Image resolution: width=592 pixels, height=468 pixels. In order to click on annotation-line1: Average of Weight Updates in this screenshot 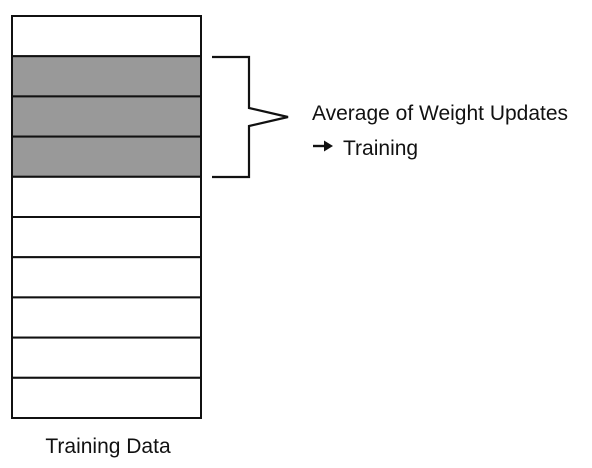, I will do `click(440, 113)`.